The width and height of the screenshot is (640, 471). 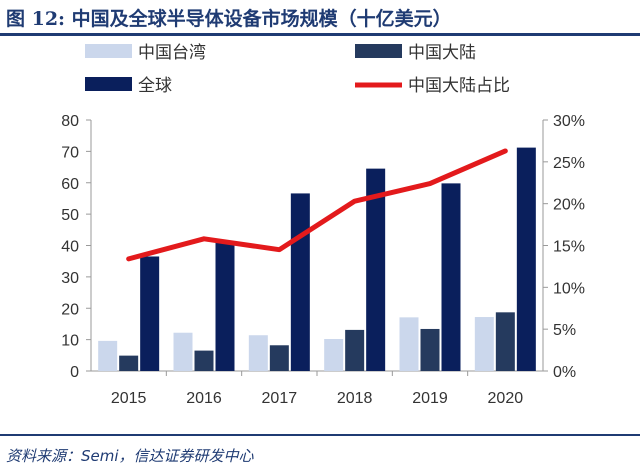 What do you see at coordinates (409, 344) in the screenshot?
I see `bar-中国台湾-2019` at bounding box center [409, 344].